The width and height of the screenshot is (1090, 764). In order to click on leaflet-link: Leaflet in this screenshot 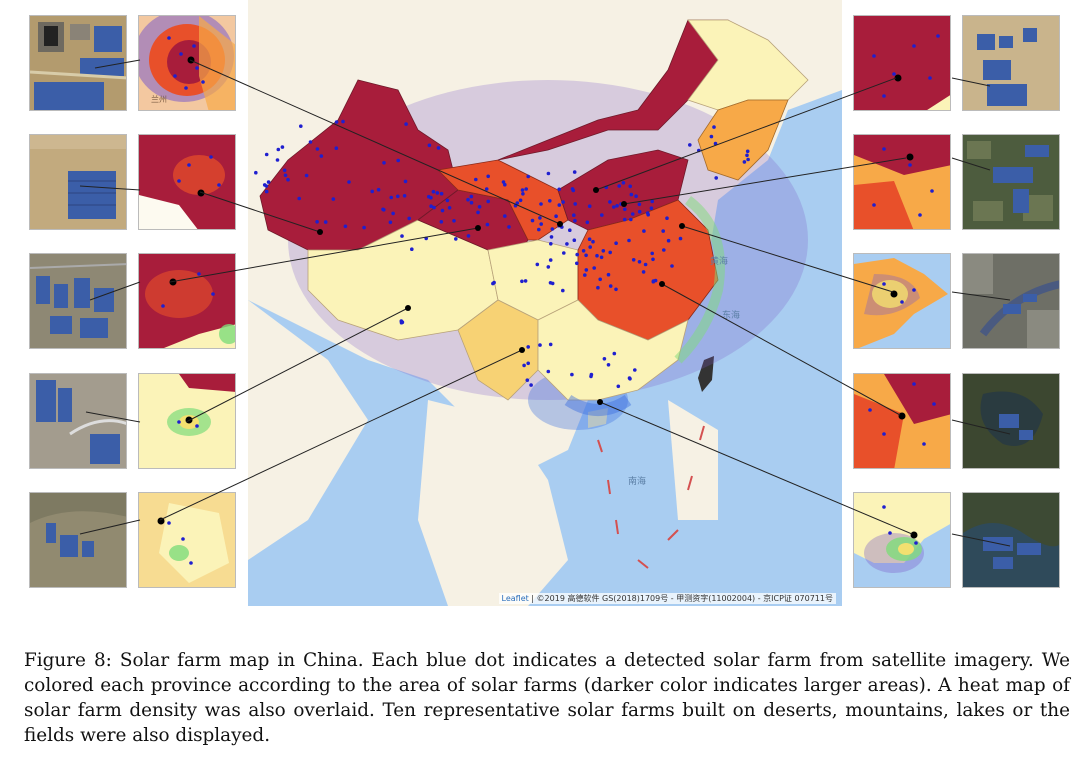, I will do `click(515, 598)`.